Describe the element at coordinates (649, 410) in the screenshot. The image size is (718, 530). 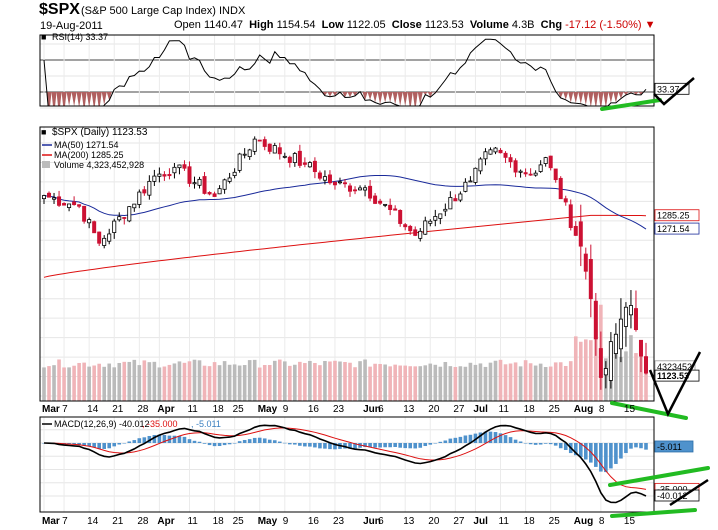
I see `price-trendline-green` at that location.